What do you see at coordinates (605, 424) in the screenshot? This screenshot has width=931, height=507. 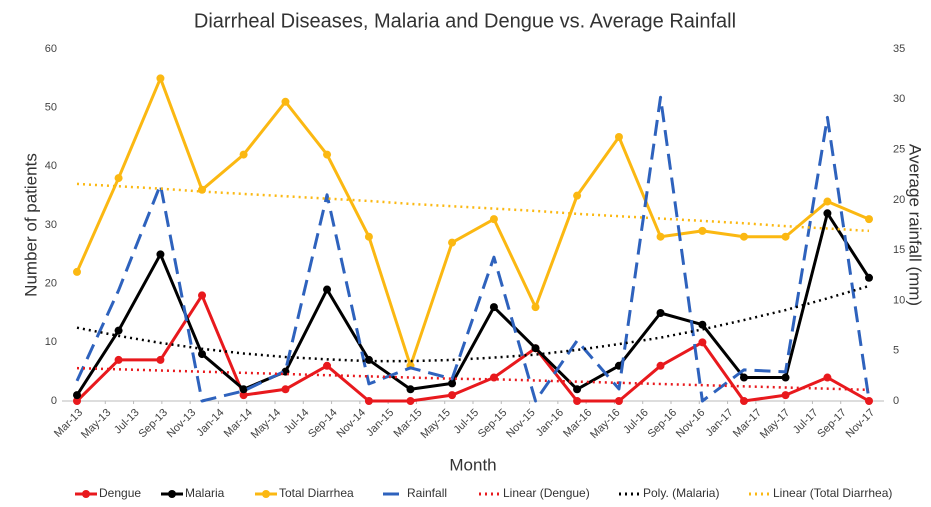 I see `x-tick-label: May-16` at bounding box center [605, 424].